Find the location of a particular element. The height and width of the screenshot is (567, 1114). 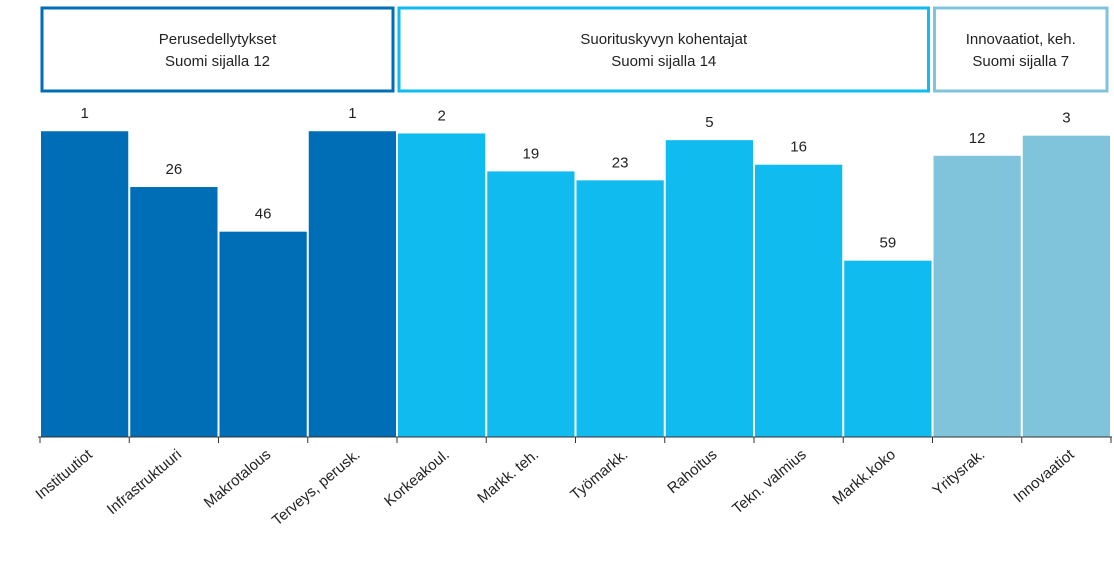

value-label: 12 is located at coordinates (977, 138).